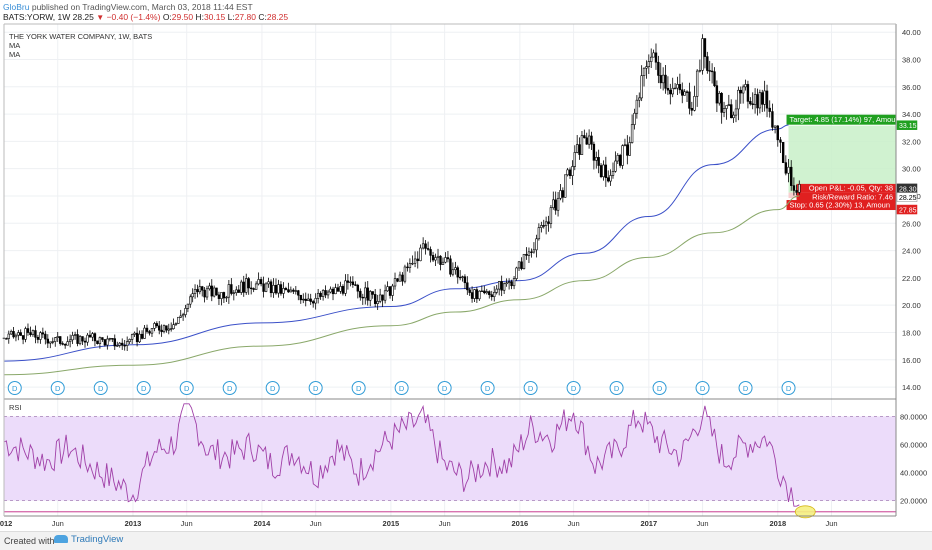 This screenshot has width=932, height=550. Describe the element at coordinates (88, 539) in the screenshot. I see `tradingview-link: TradingView` at that location.